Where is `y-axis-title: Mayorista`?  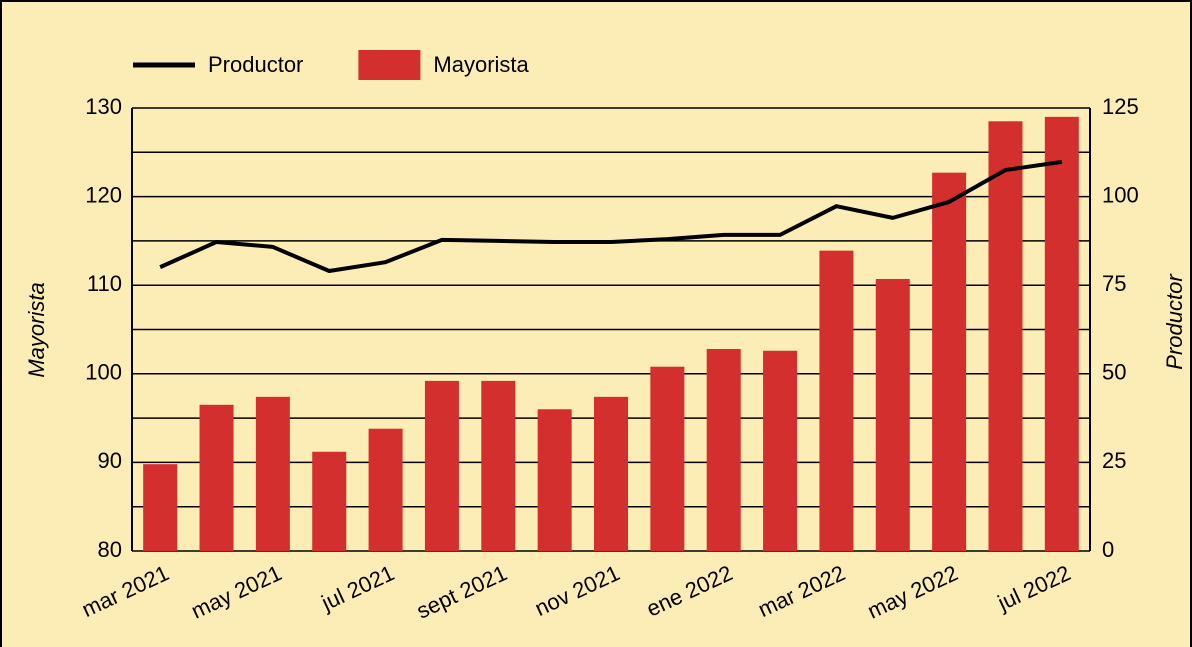
y-axis-title: Mayorista is located at coordinates (36, 329).